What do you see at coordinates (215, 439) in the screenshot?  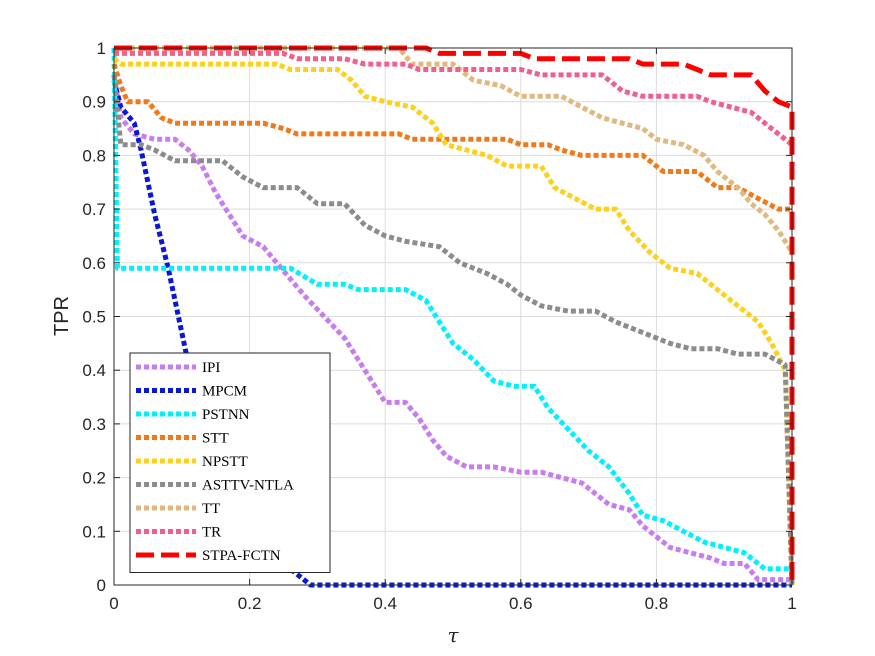 I see `legend-label-stt: STT` at bounding box center [215, 439].